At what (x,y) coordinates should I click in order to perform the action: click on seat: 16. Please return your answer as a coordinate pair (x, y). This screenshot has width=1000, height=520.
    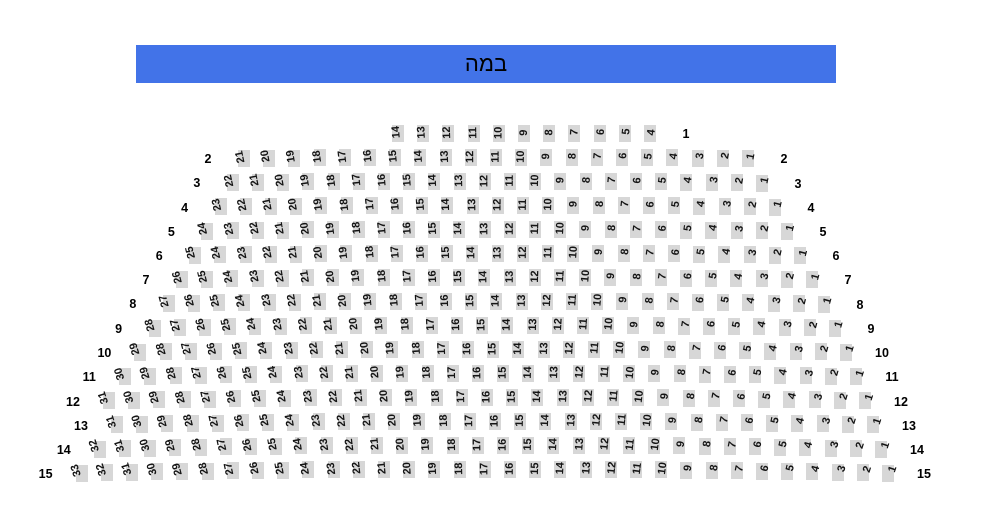
    Looking at the image, I should click on (467, 349).